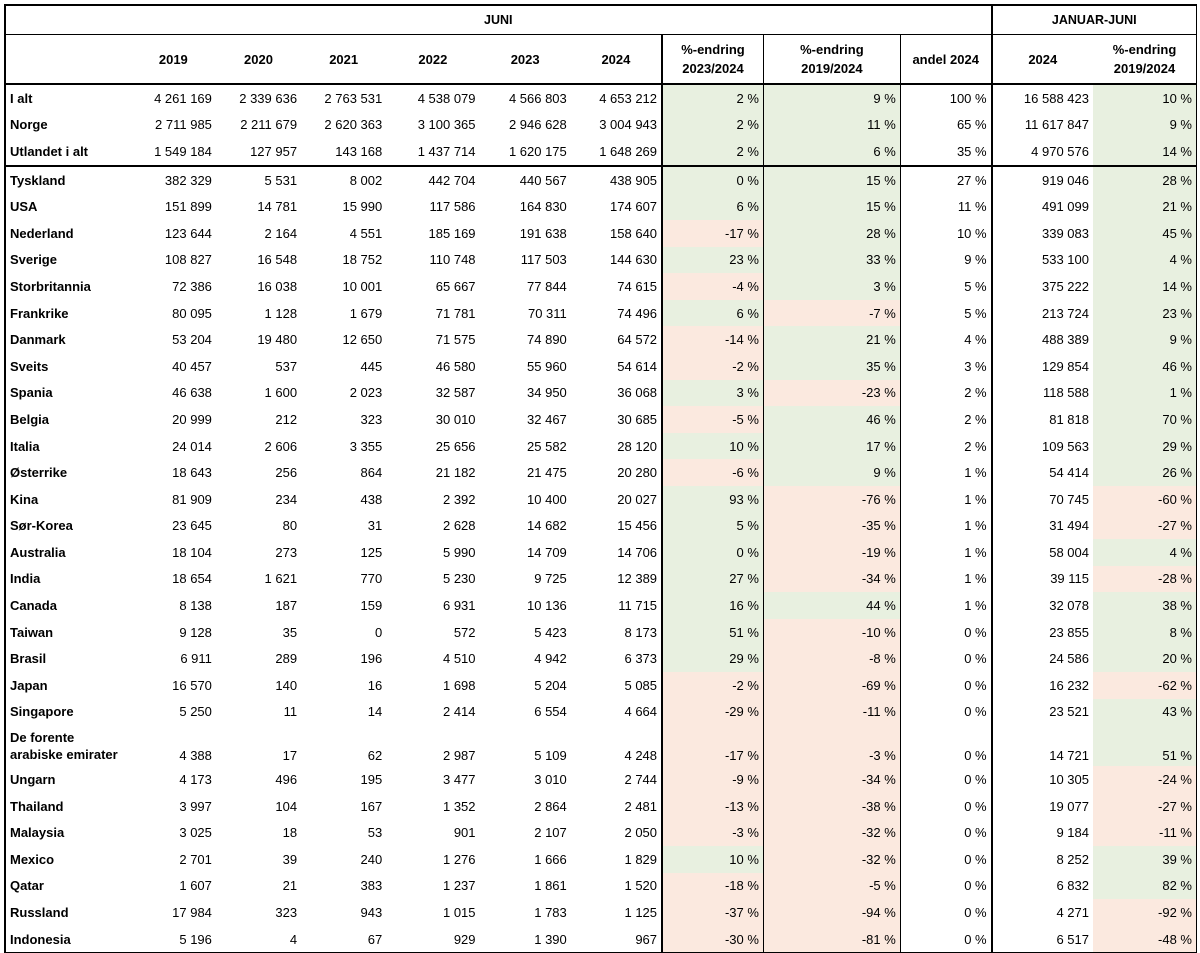 This screenshot has width=1200, height=953. Describe the element at coordinates (1144, 685) in the screenshot. I see `cell-jan-jun-pct-change-2019-2024: -62 %` at that location.